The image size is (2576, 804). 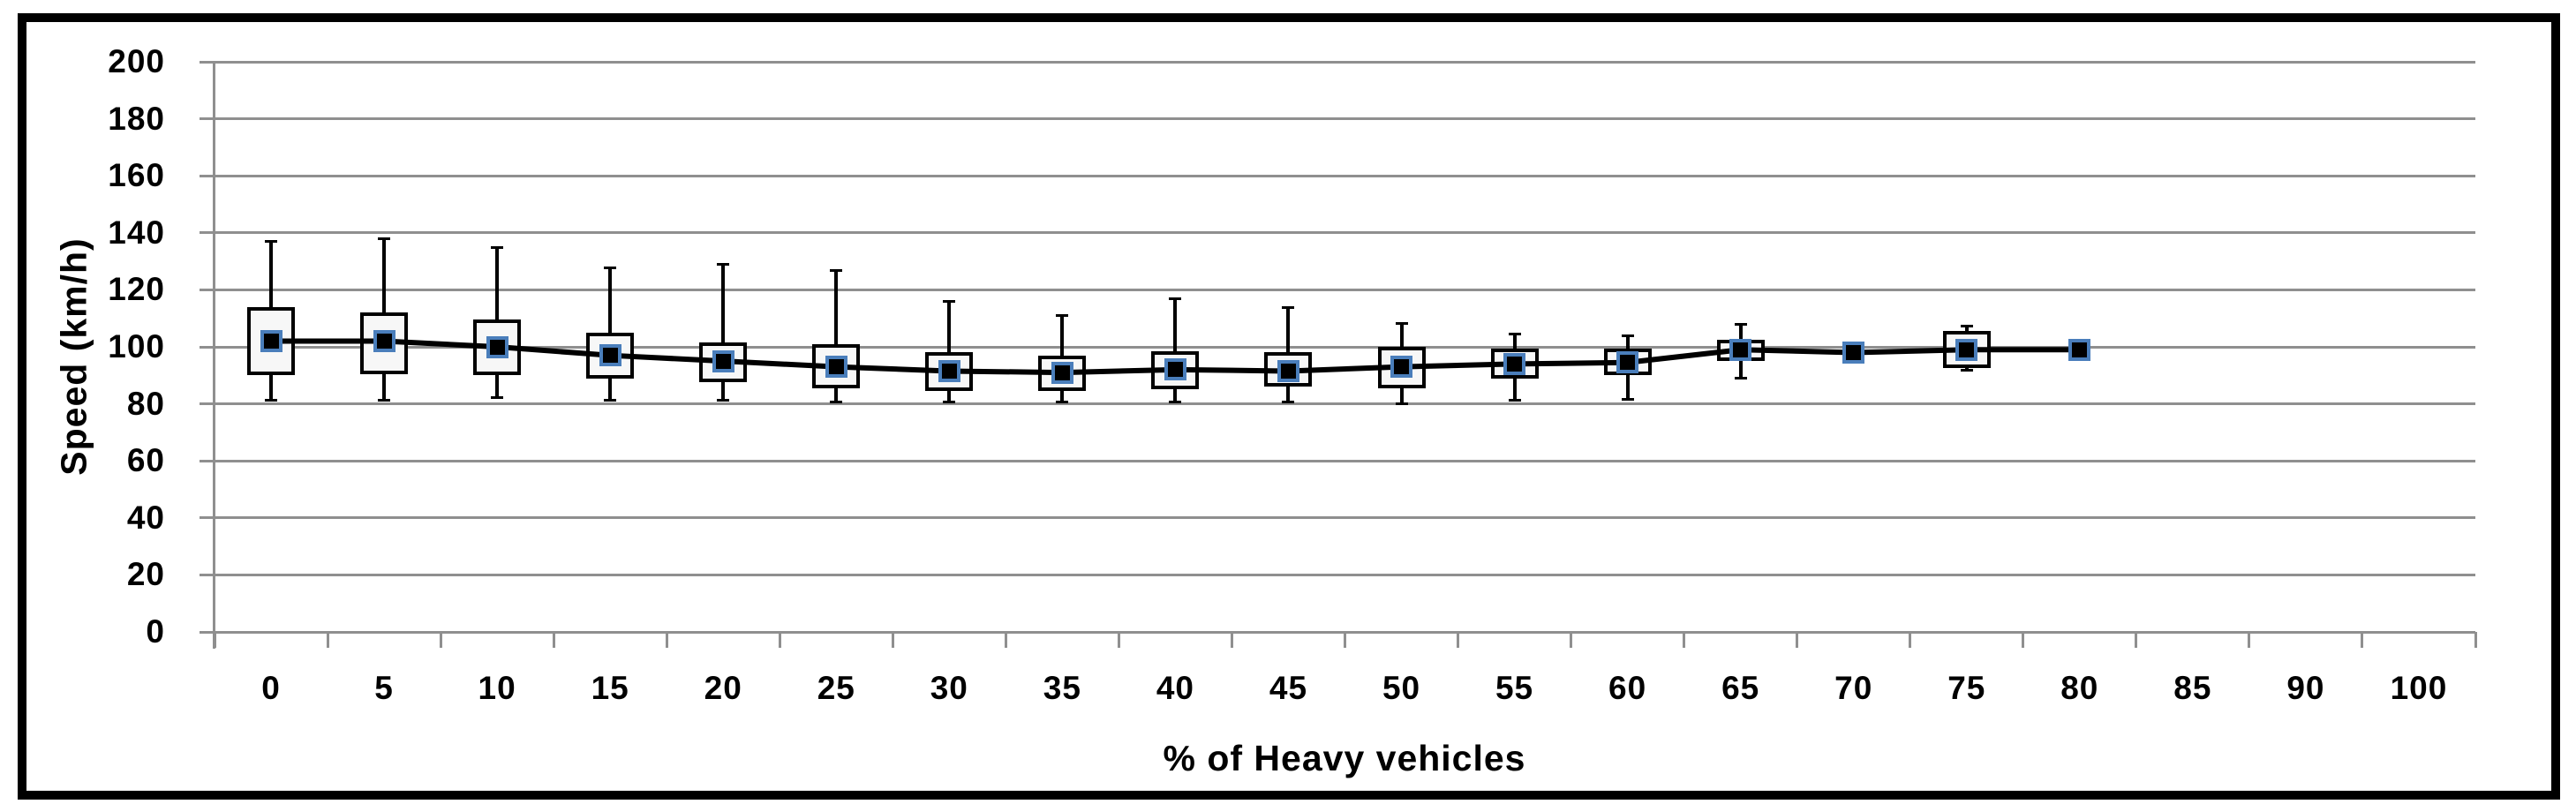 What do you see at coordinates (136, 289) in the screenshot?
I see `y-axis-tick-label: 120` at bounding box center [136, 289].